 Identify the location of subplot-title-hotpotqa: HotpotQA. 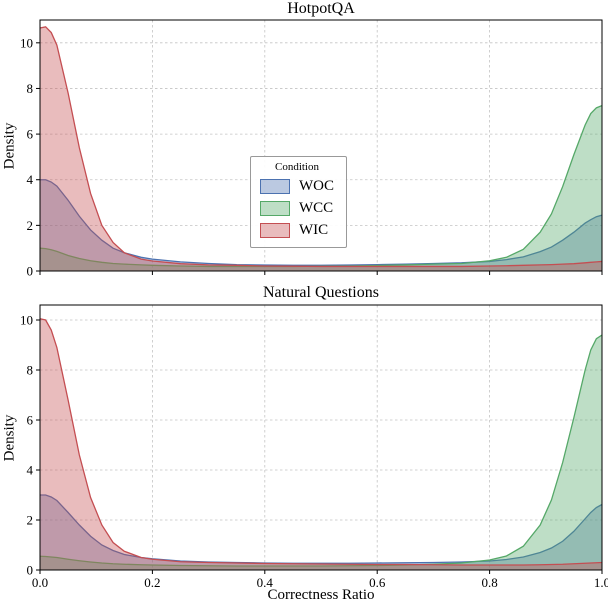
(321, 8).